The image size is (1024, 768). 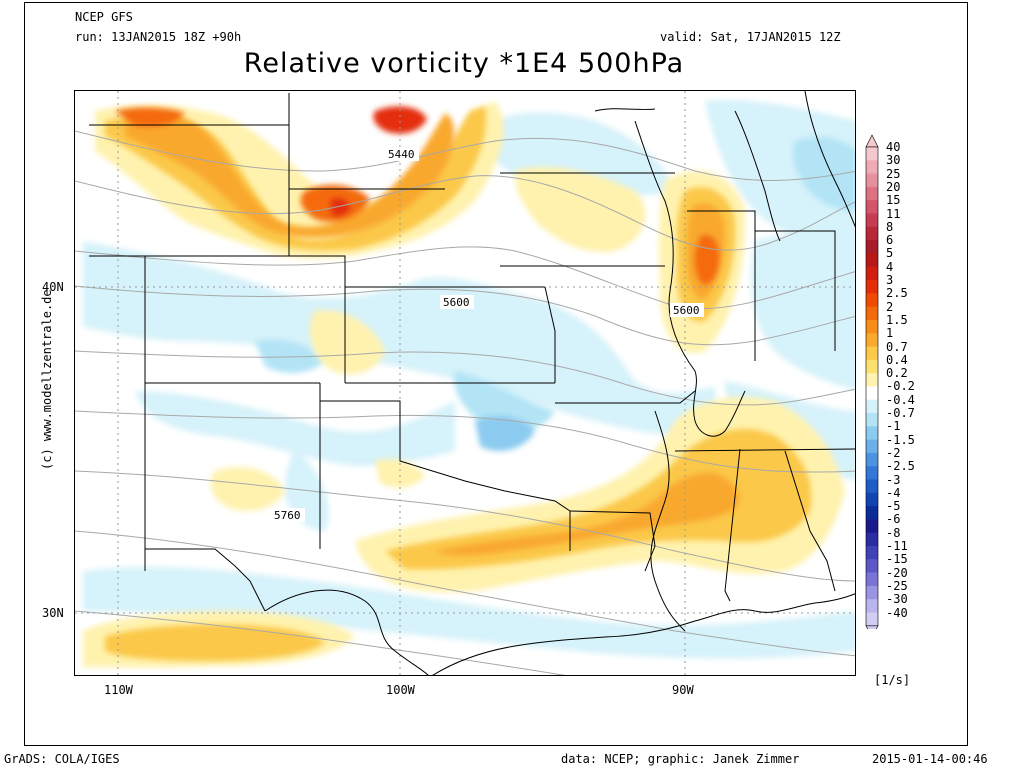 What do you see at coordinates (930, 759) in the screenshot?
I see `timestamp: 2015-01-14-00:46` at bounding box center [930, 759].